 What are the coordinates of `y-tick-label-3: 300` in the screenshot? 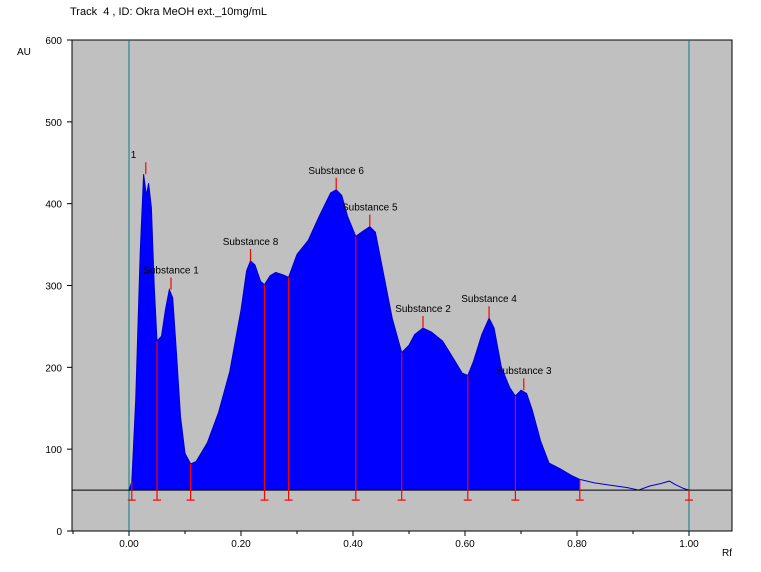 It's located at (53, 287).